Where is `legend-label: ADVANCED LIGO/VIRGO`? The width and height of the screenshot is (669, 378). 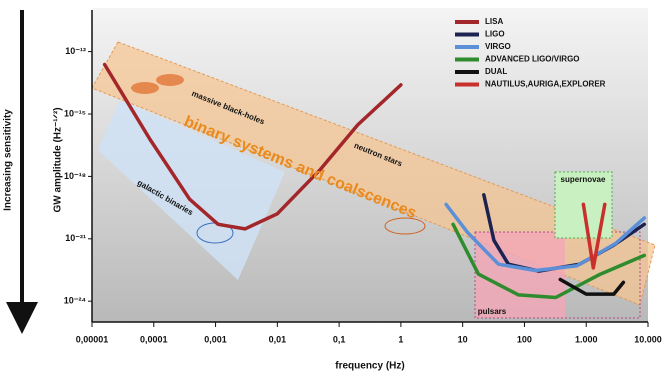 legend-label: ADVANCED LIGO/VIRGO is located at coordinates (532, 59).